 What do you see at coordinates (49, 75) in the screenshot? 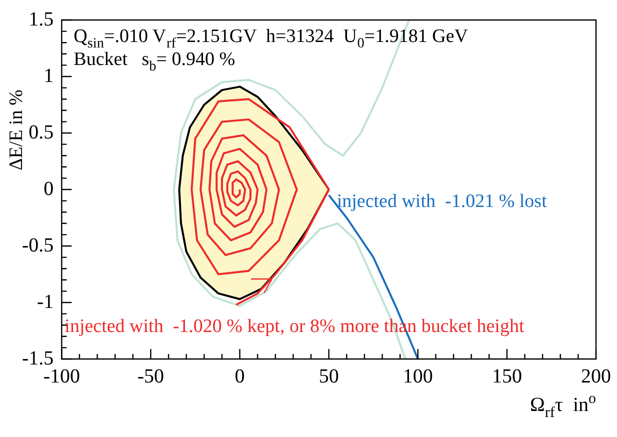
I see `y-tick-label: 1` at bounding box center [49, 75].